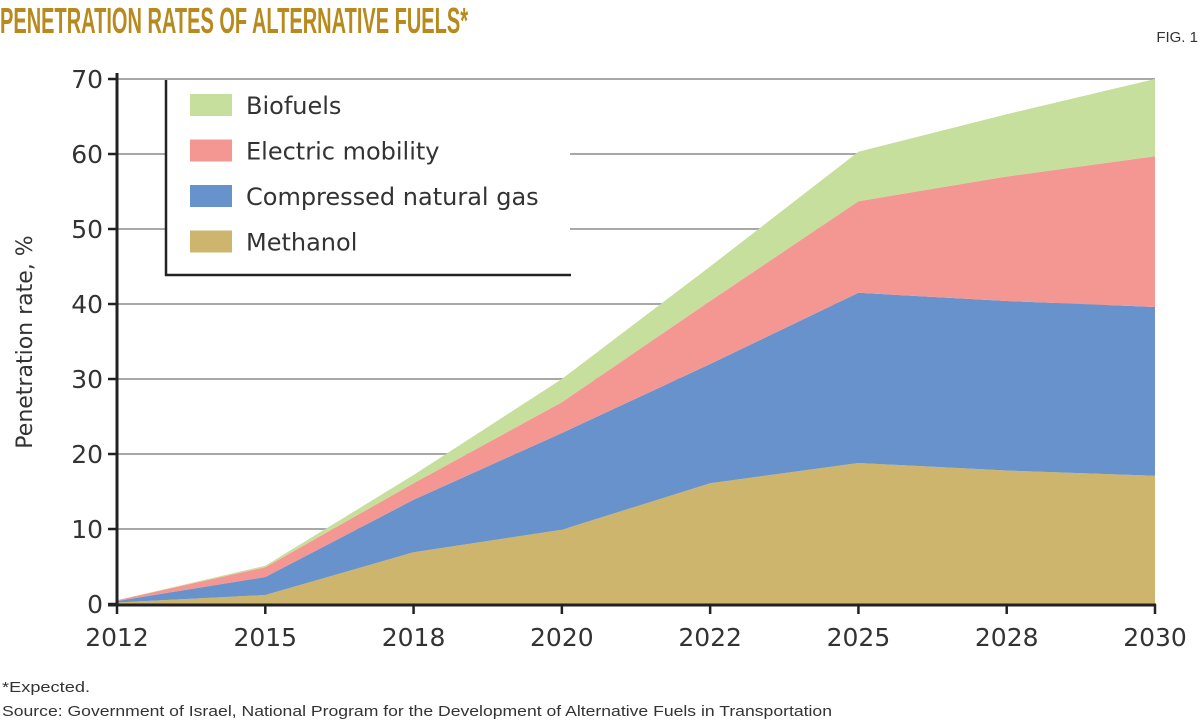 This screenshot has width=1200, height=725. I want to click on x-tick-label: 2018, so click(414, 637).